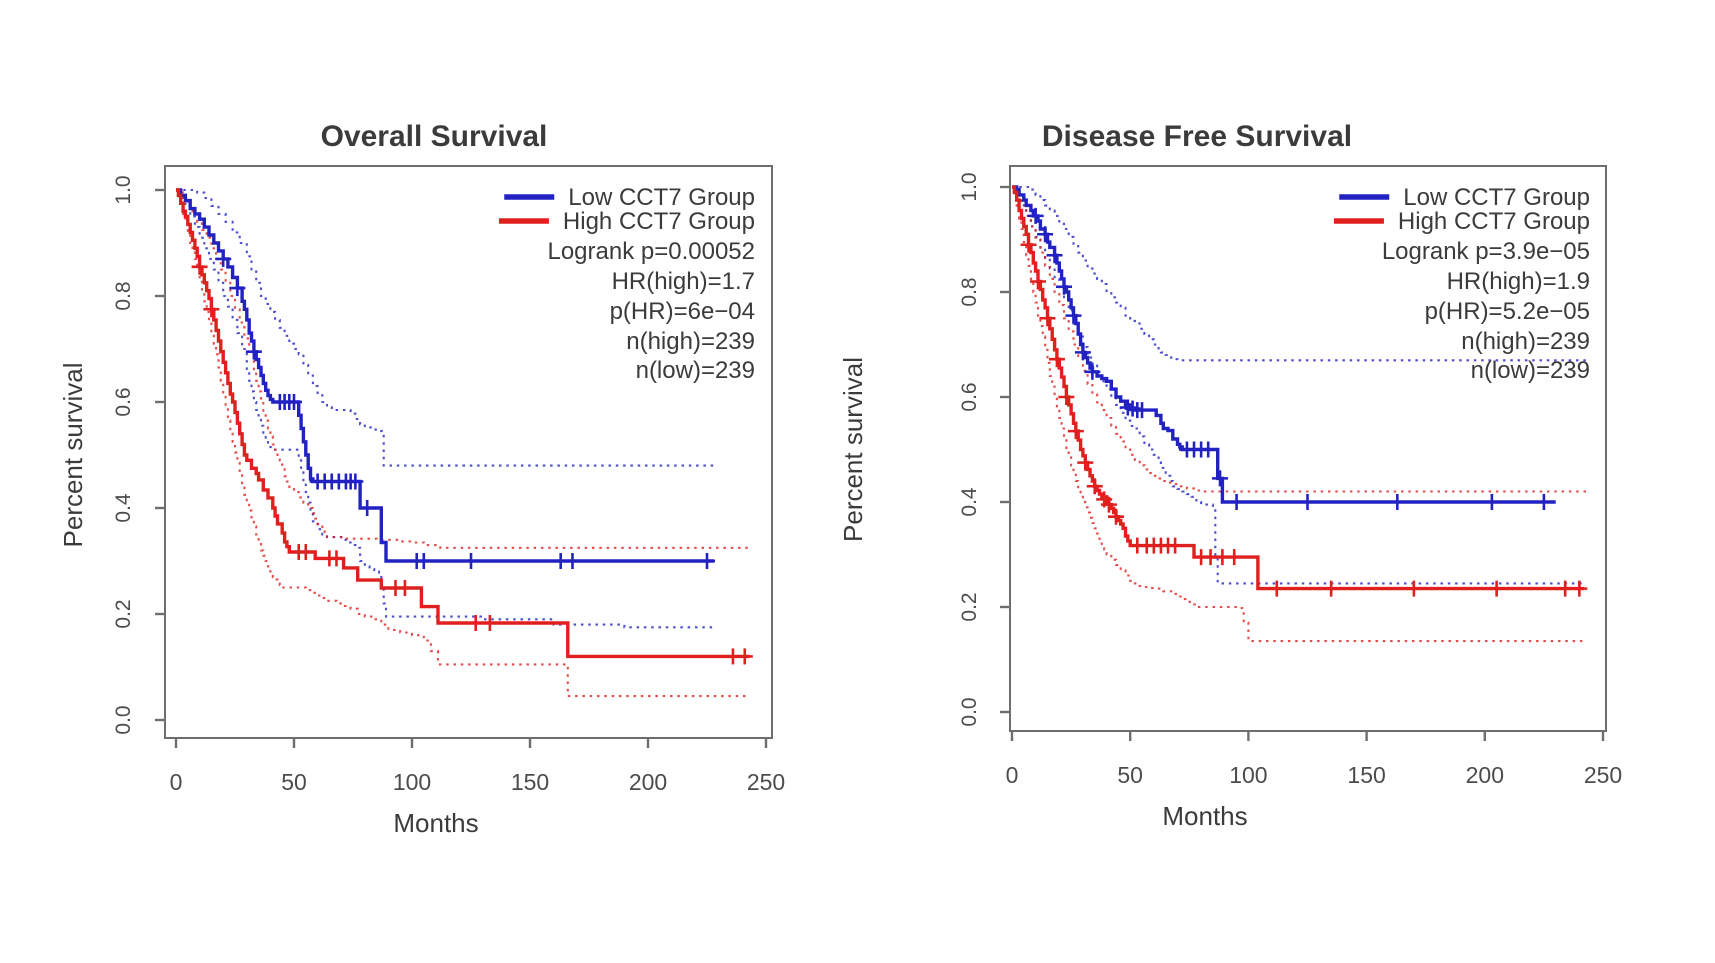  Describe the element at coordinates (683, 281) in the screenshot. I see `stat-line-1: HR(high)=1.7` at that location.